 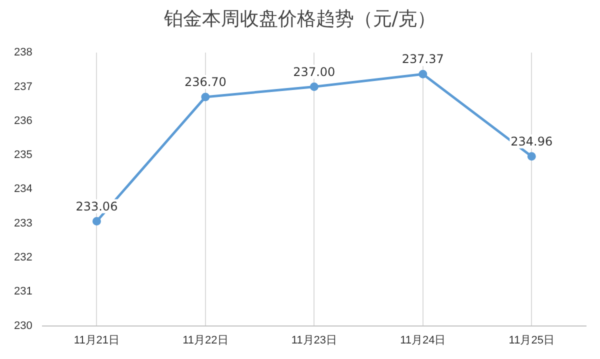 I want to click on y-tick-label: 231, so click(x=23, y=292).